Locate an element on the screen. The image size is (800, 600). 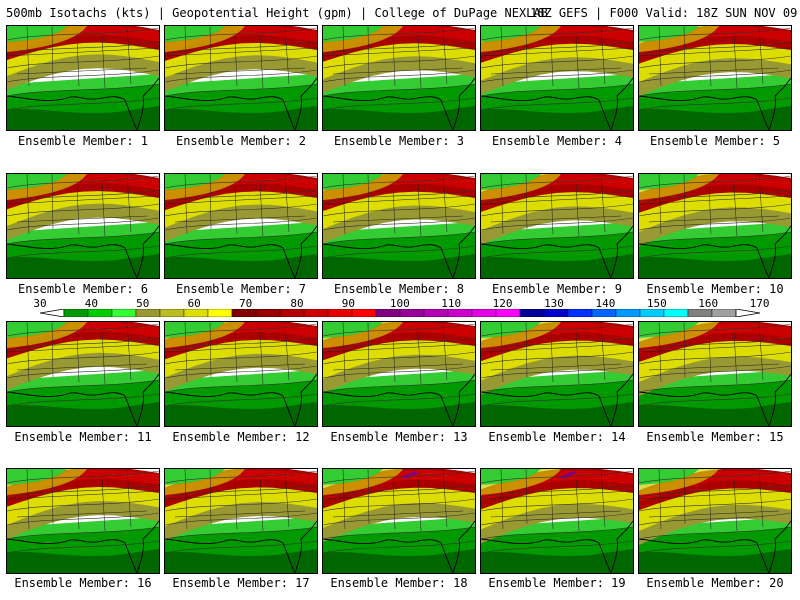
ensemble-member-label: Ensemble Member: 3 is located at coordinates (399, 141).